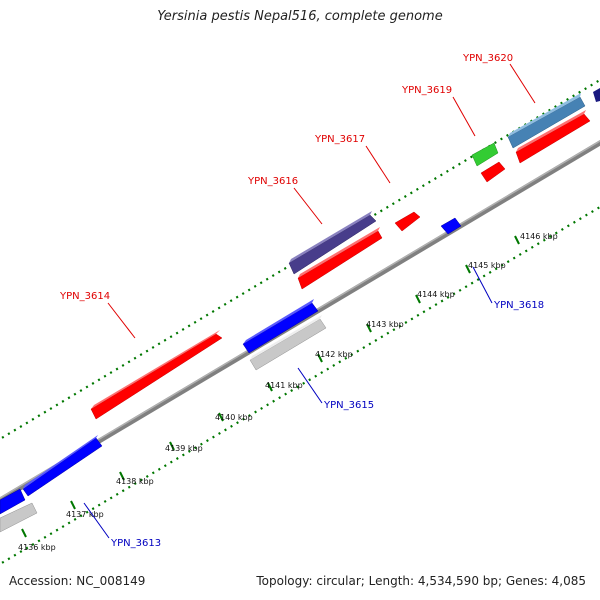  What do you see at coordinates (85, 514) in the screenshot?
I see `tick-label: 4137 kbp` at bounding box center [85, 514].